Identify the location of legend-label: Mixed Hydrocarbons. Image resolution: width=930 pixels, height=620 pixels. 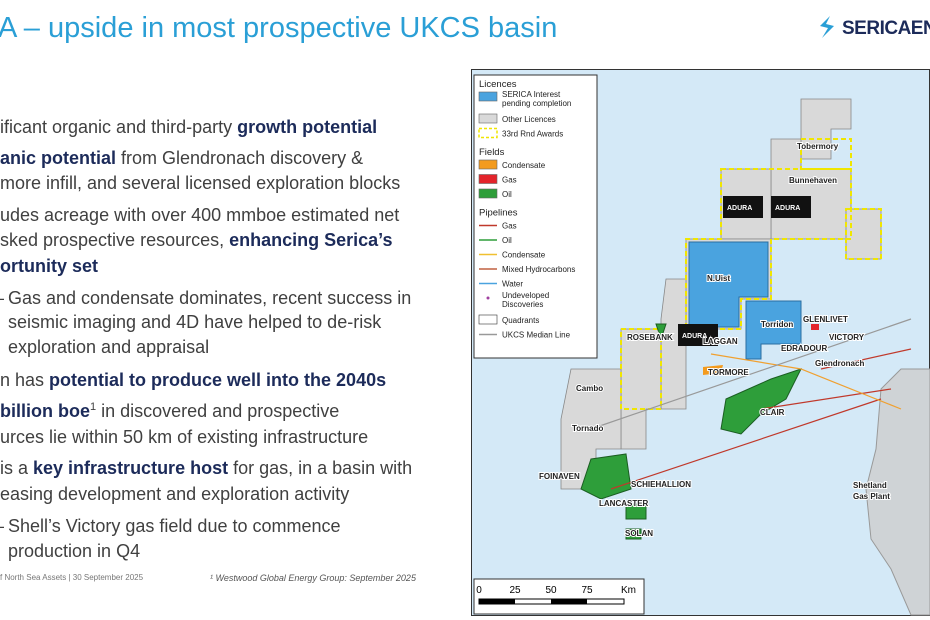
(538, 269).